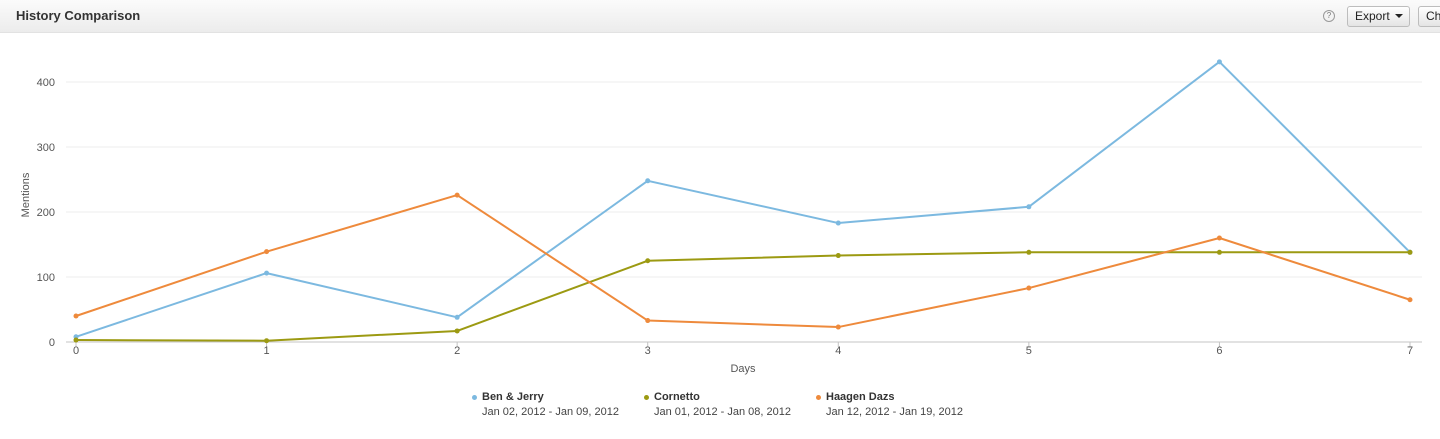  Describe the element at coordinates (1329, 16) in the screenshot. I see `help-circle-icon: ?` at that location.